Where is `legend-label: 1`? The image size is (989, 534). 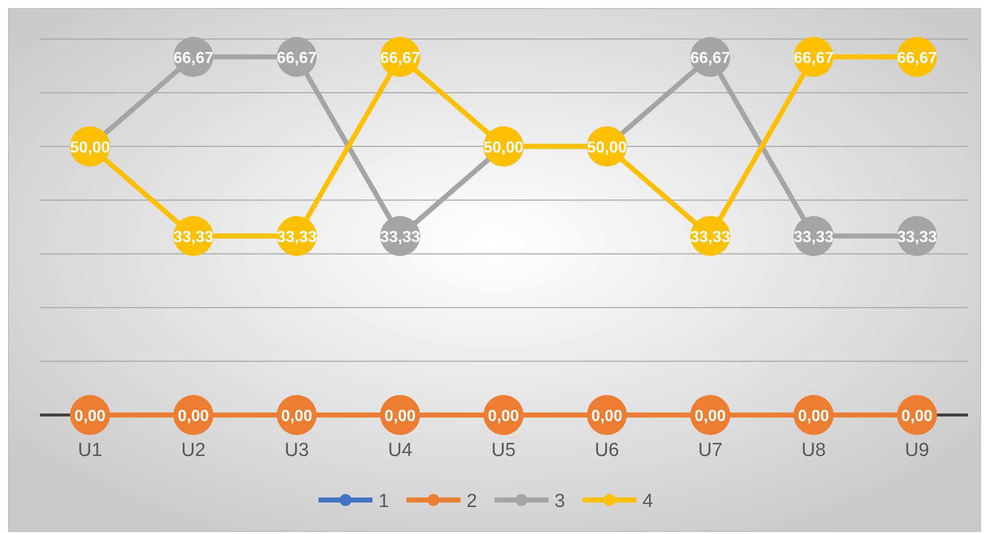 legend-label: 1 is located at coordinates (384, 501).